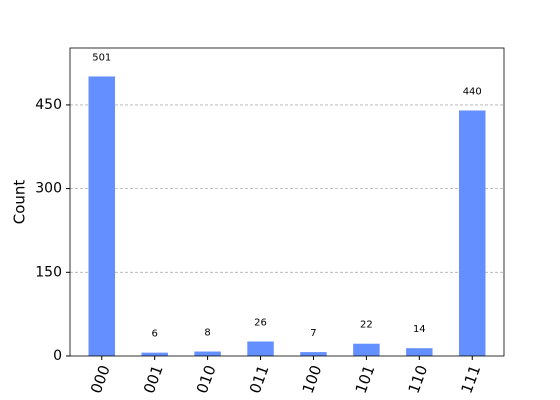 This screenshot has height=400, width=560. I want to click on x-tick-label: 110, so click(418, 379).